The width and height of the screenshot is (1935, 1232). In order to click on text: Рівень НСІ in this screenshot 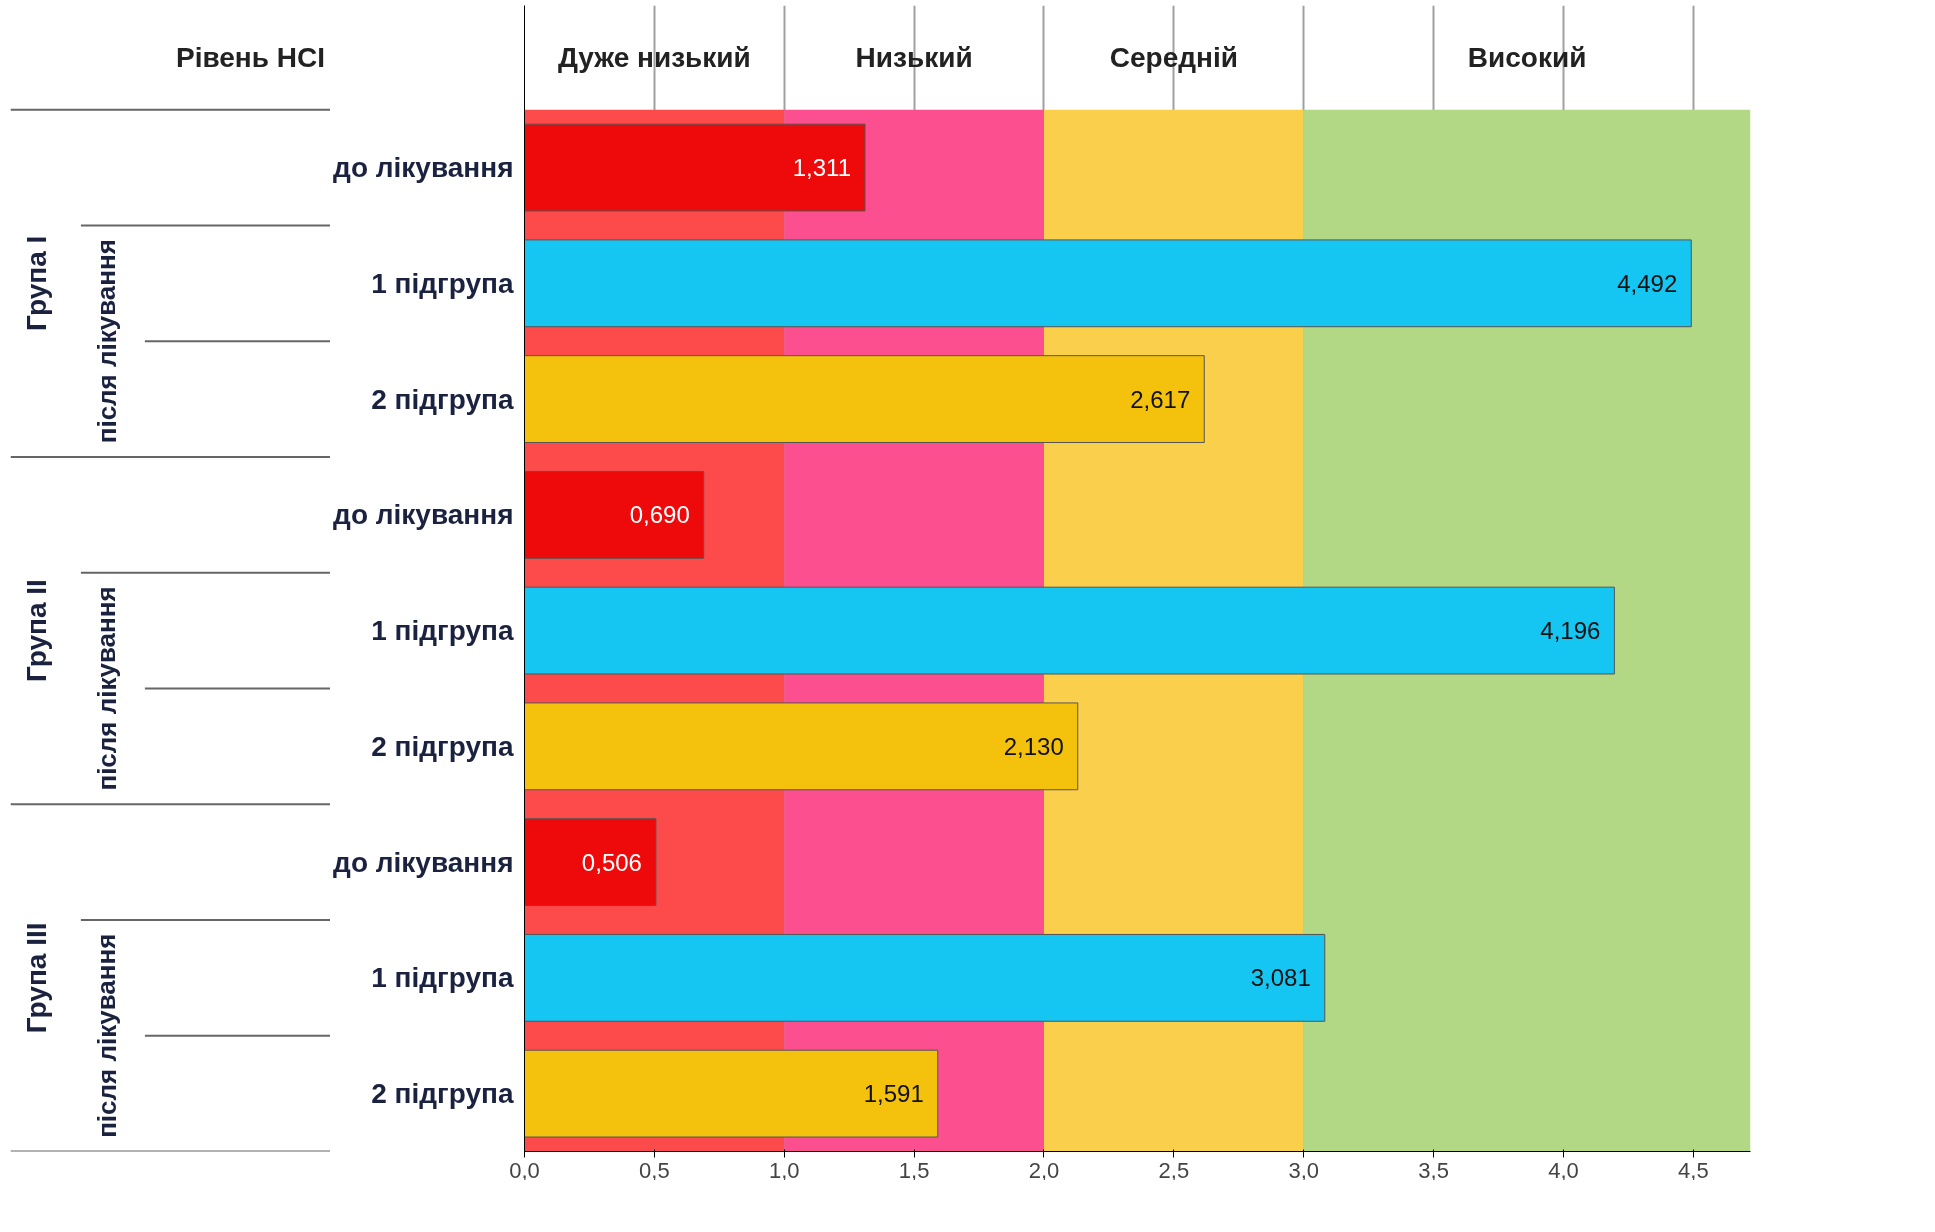, I will do `click(250, 58)`.